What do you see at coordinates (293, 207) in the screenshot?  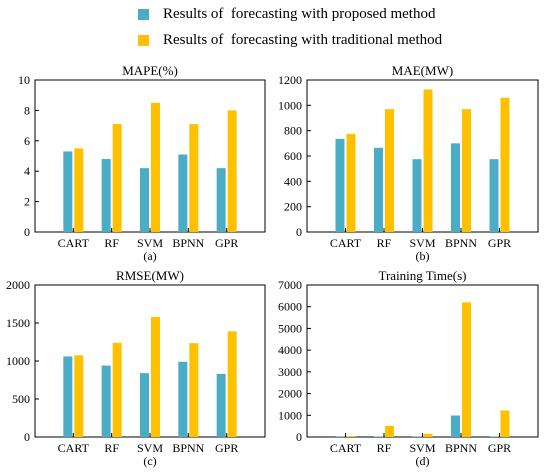 I see `y-tick-label-mae-mw: 200` at bounding box center [293, 207].